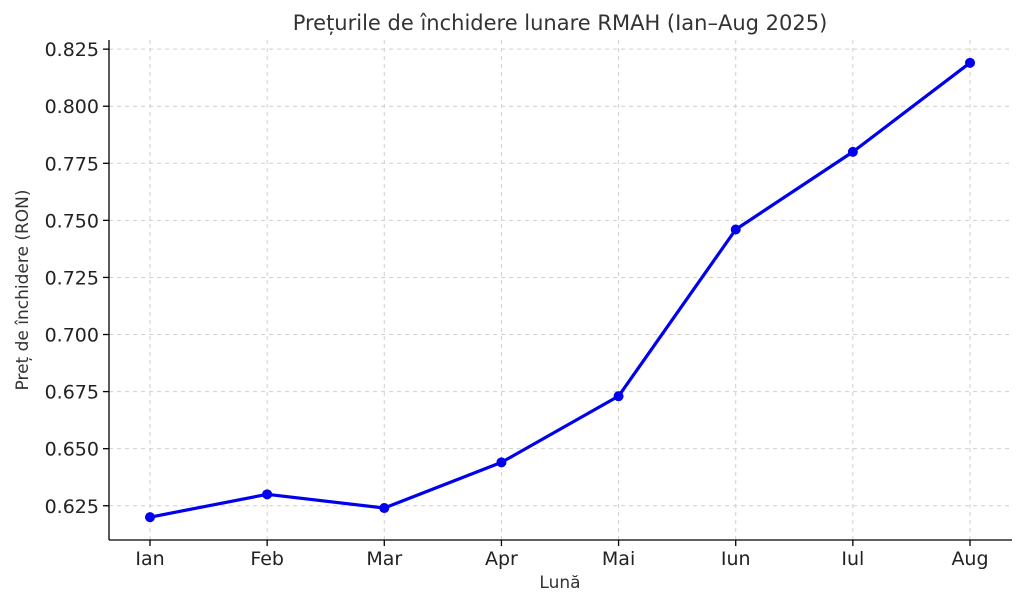  I want to click on y-tick-label: 0.775, so click(72, 164).